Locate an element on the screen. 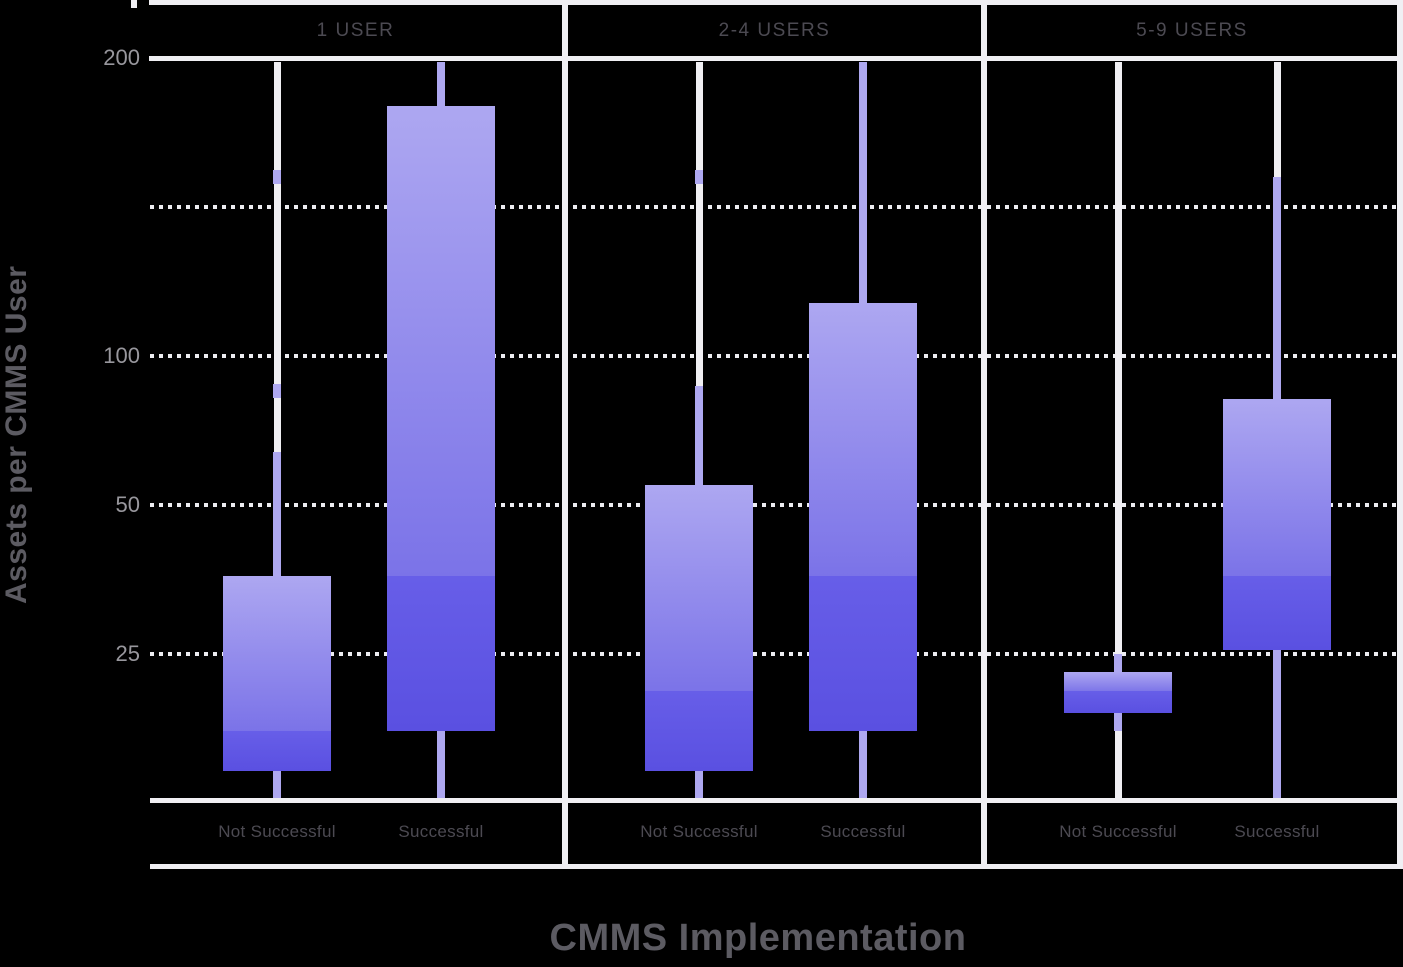 The image size is (1403, 967). whisker-bottom-2-4-users-not-successful is located at coordinates (699, 784).